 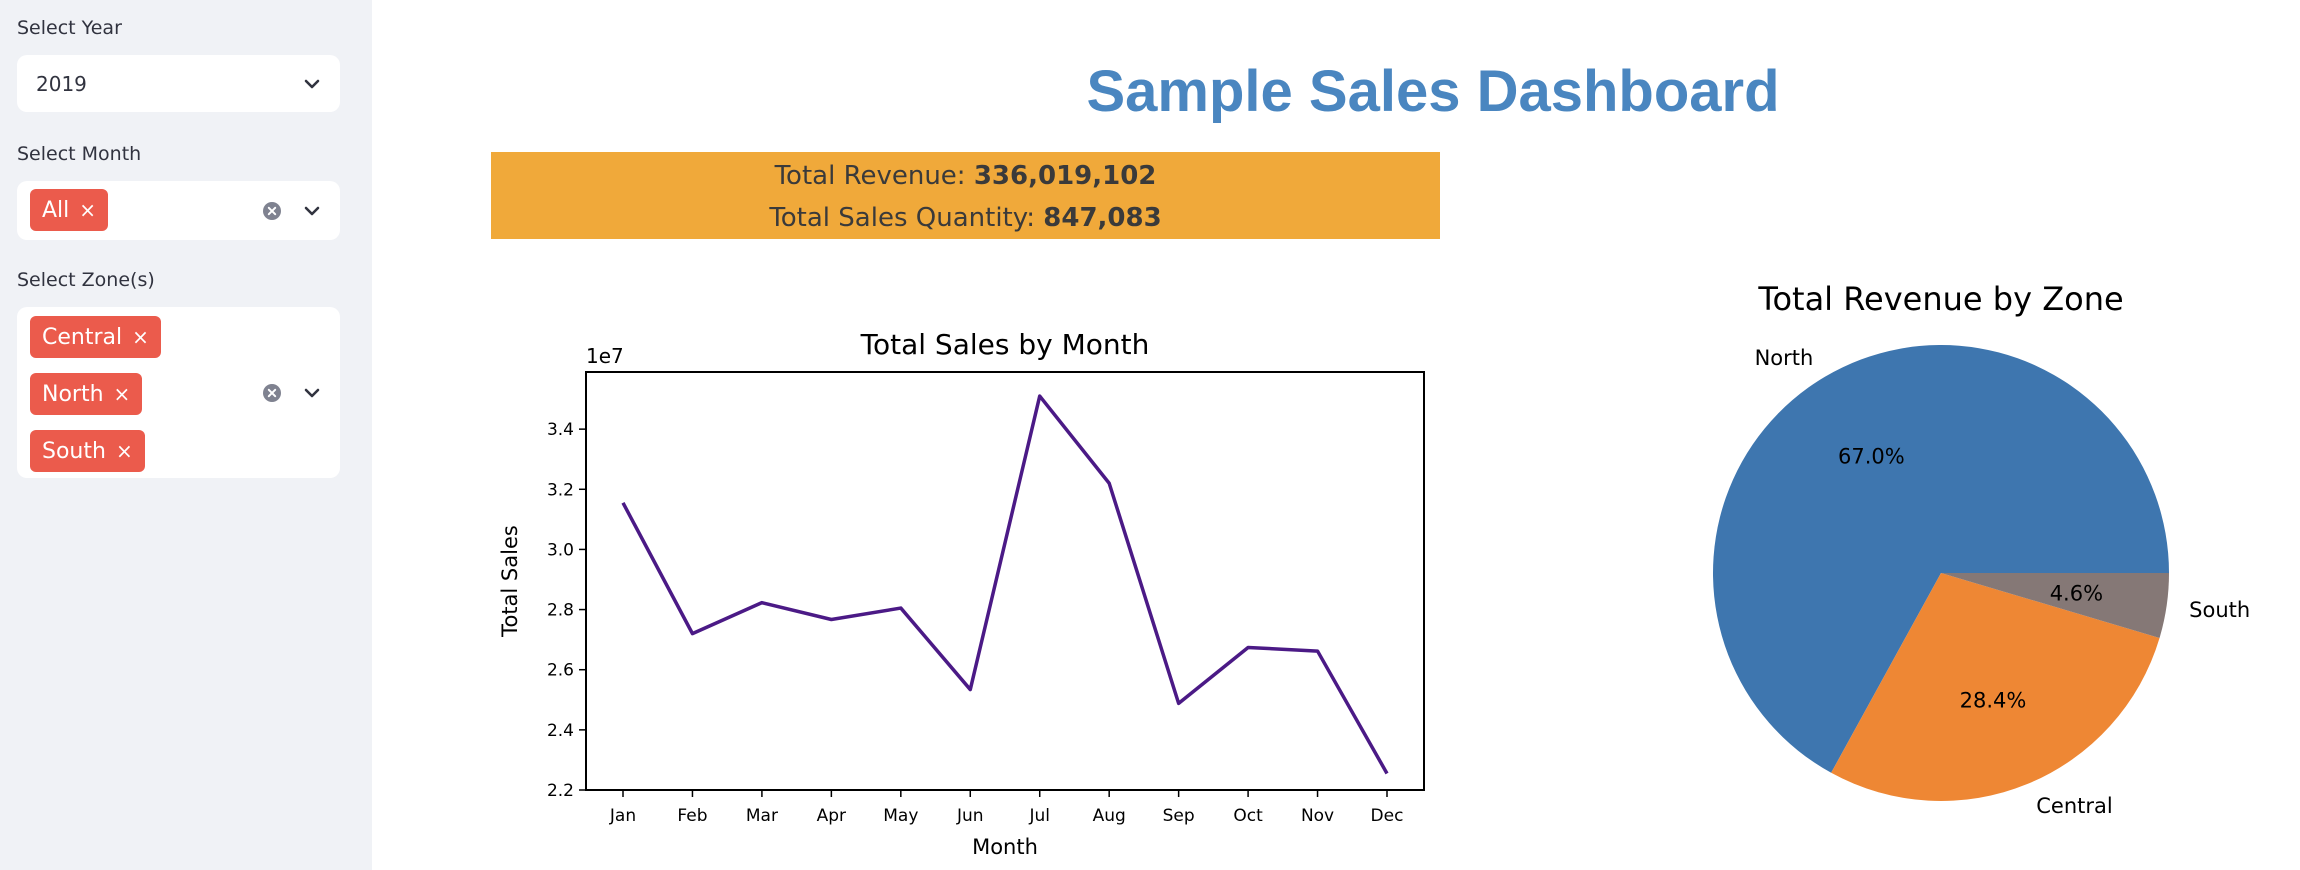 I want to click on month-tag-label: All, so click(x=56, y=210).